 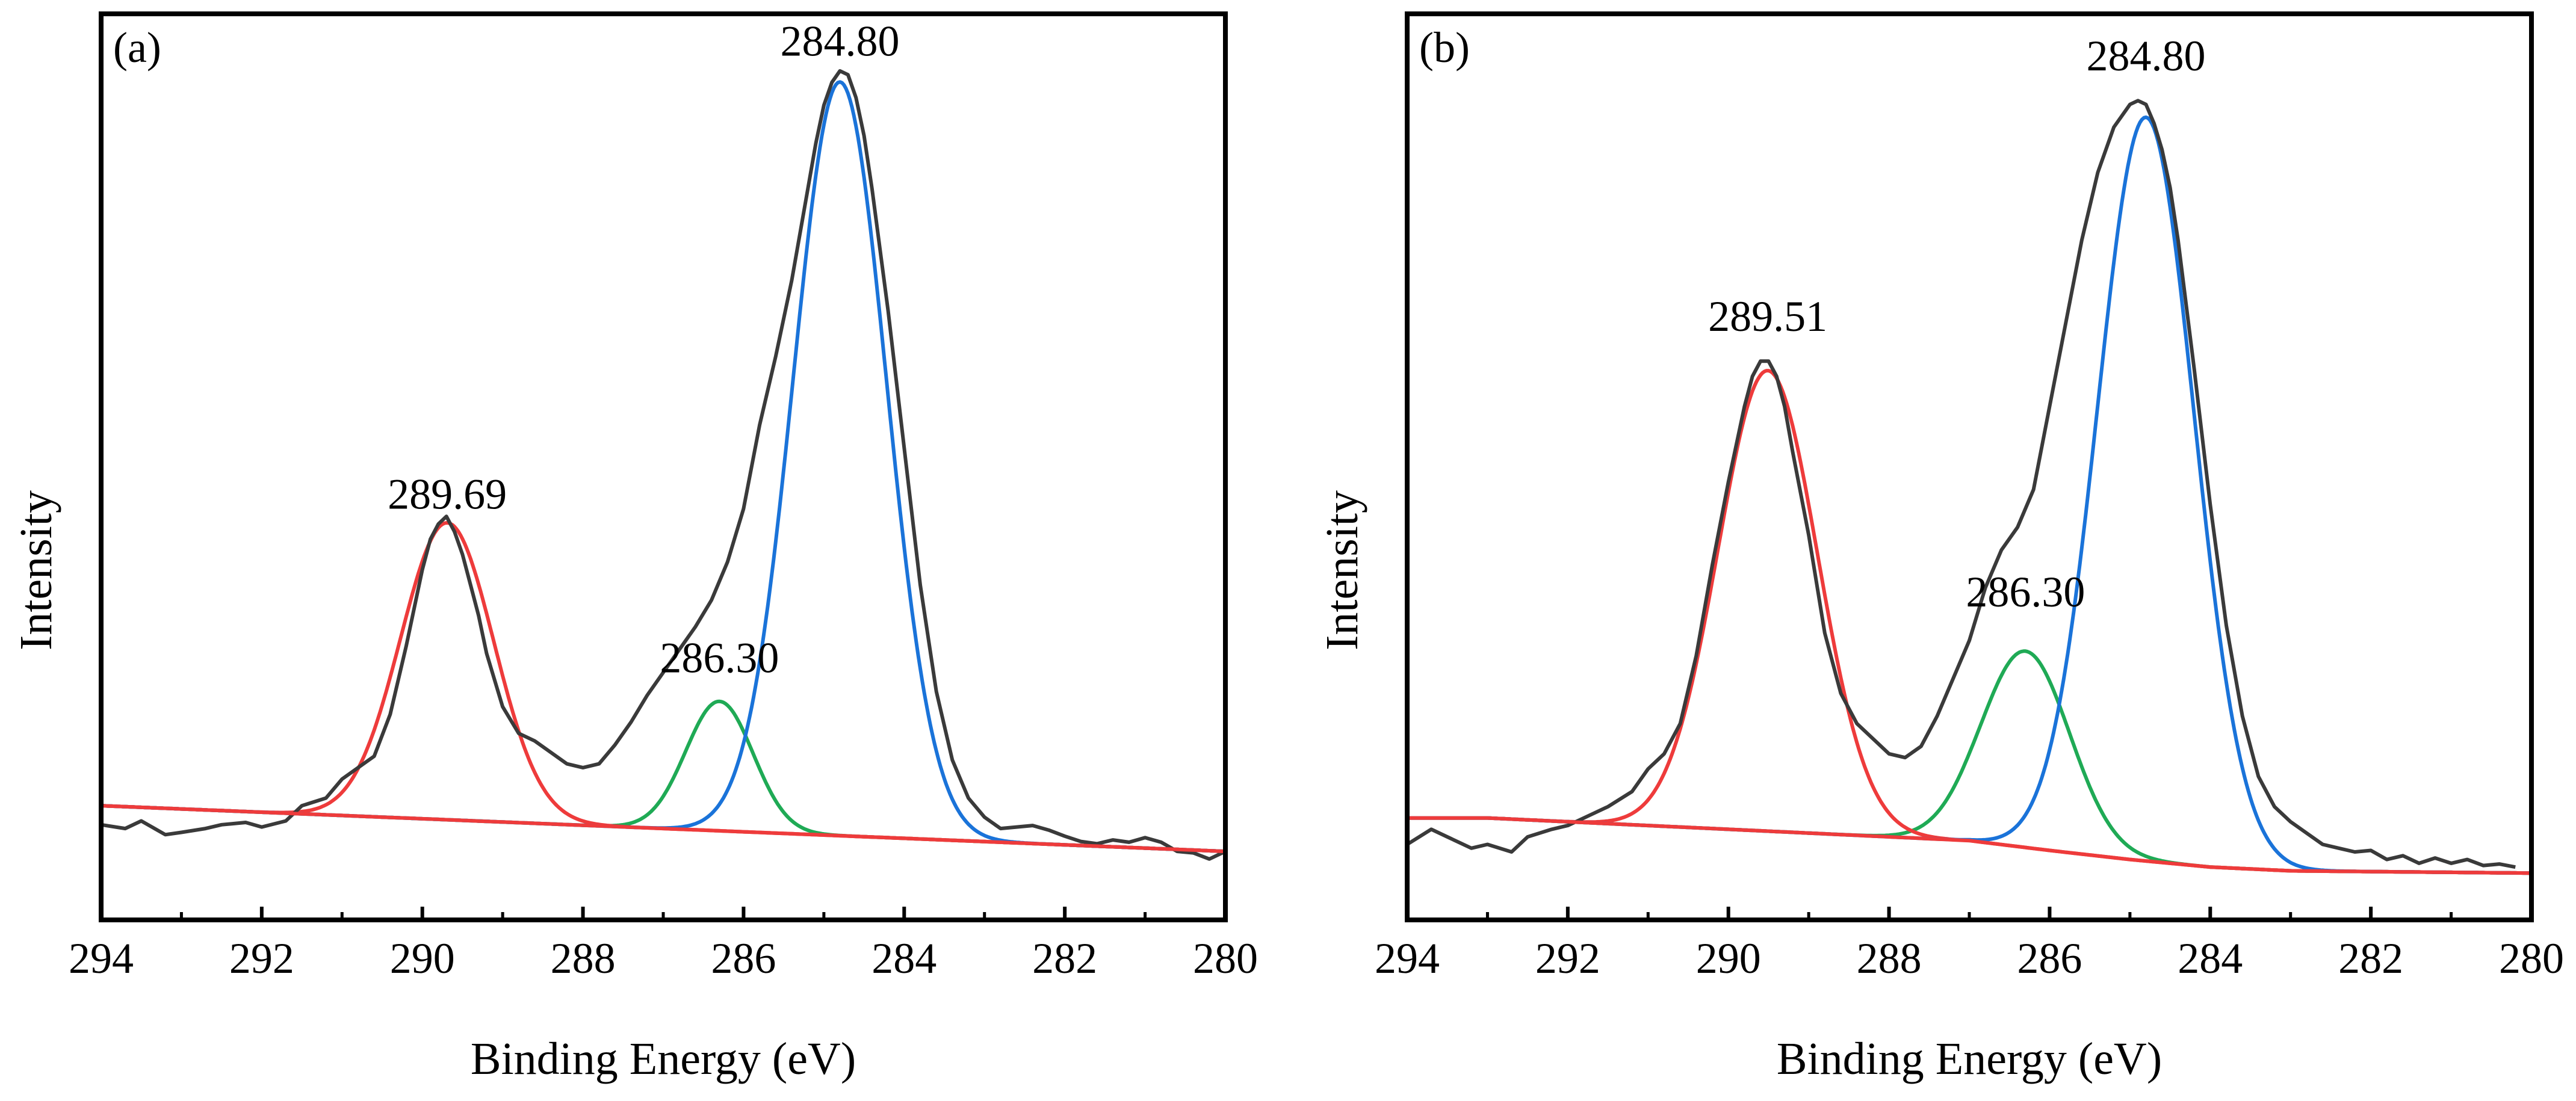 I want to click on x-tick-label-a: 290, so click(x=423, y=958).